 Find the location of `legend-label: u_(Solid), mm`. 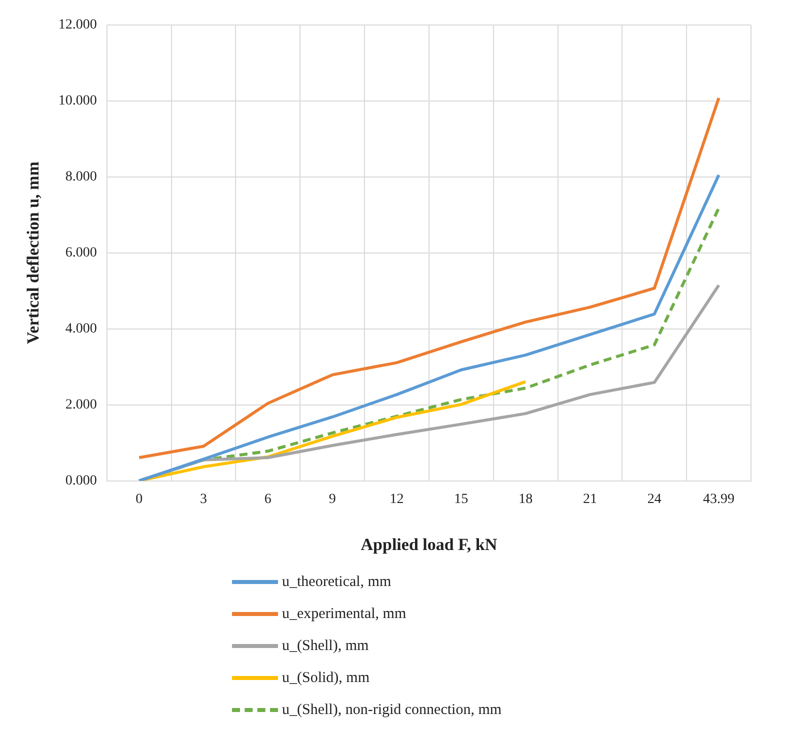

legend-label: u_(Solid), mm is located at coordinates (326, 678).